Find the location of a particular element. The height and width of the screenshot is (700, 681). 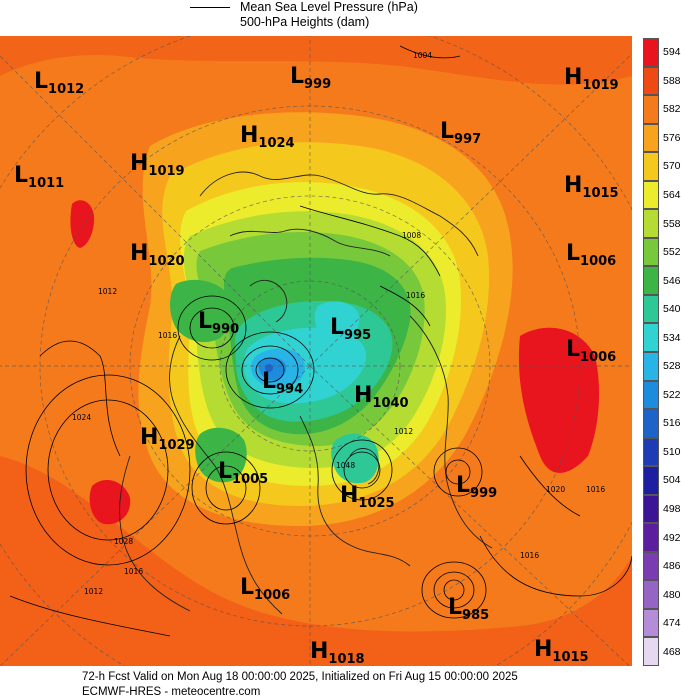

colorbar-label: 594 is located at coordinates (672, 52).